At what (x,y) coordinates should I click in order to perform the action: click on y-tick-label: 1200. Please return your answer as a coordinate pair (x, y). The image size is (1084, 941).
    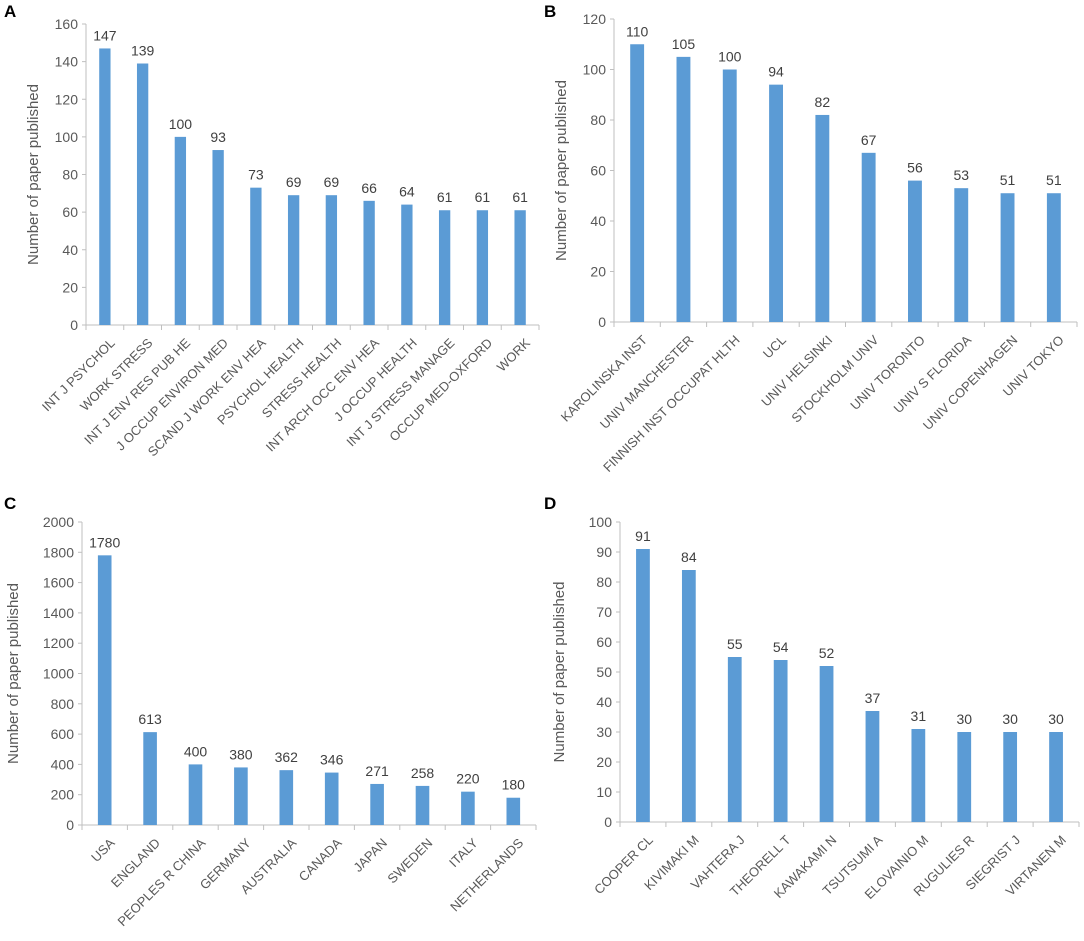
    Looking at the image, I should click on (58, 643).